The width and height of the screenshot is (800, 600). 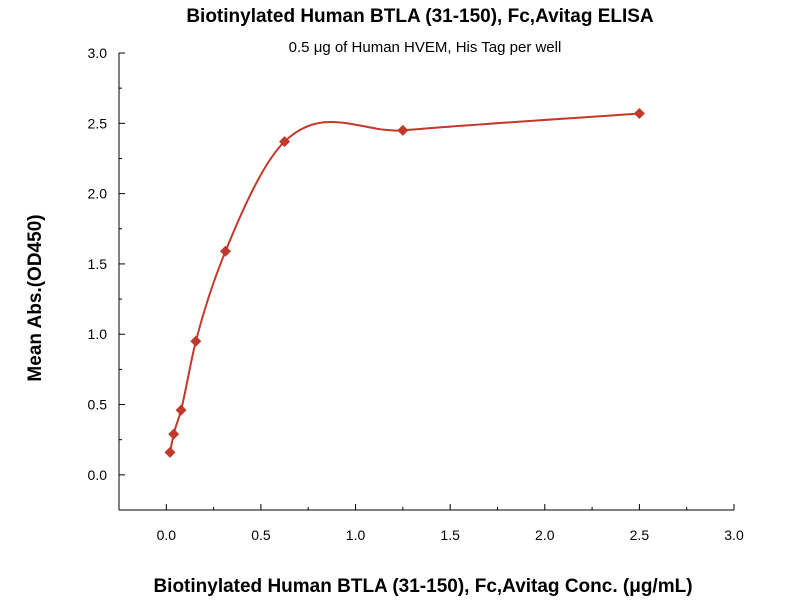 What do you see at coordinates (35, 297) in the screenshot?
I see `y-axis-title: Mean Abs.(OD450)` at bounding box center [35, 297].